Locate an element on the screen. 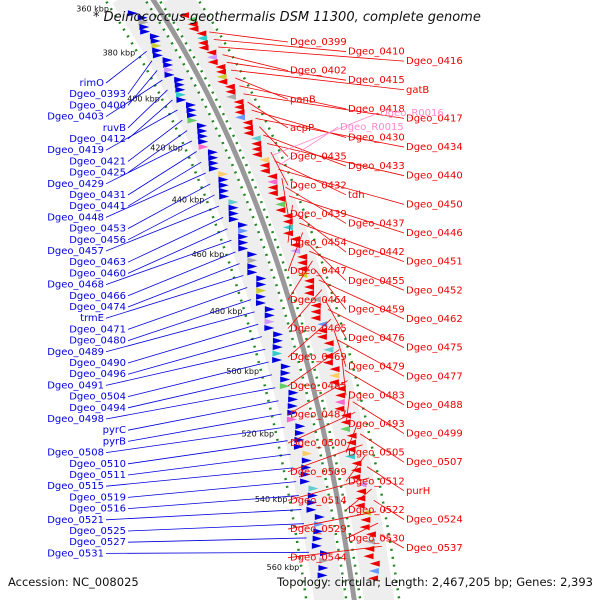  reverse-gene-label: Dgeo_0402 is located at coordinates (318, 71).